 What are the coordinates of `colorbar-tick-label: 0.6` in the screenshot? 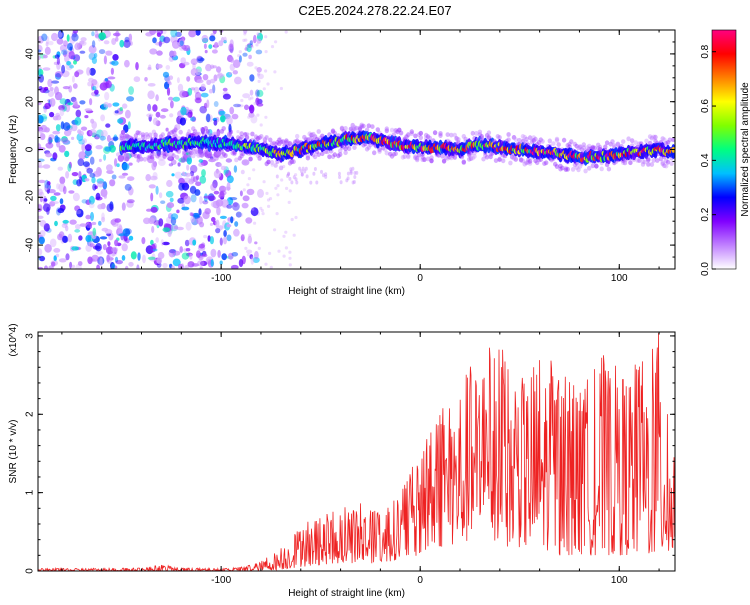 It's located at (705, 106).